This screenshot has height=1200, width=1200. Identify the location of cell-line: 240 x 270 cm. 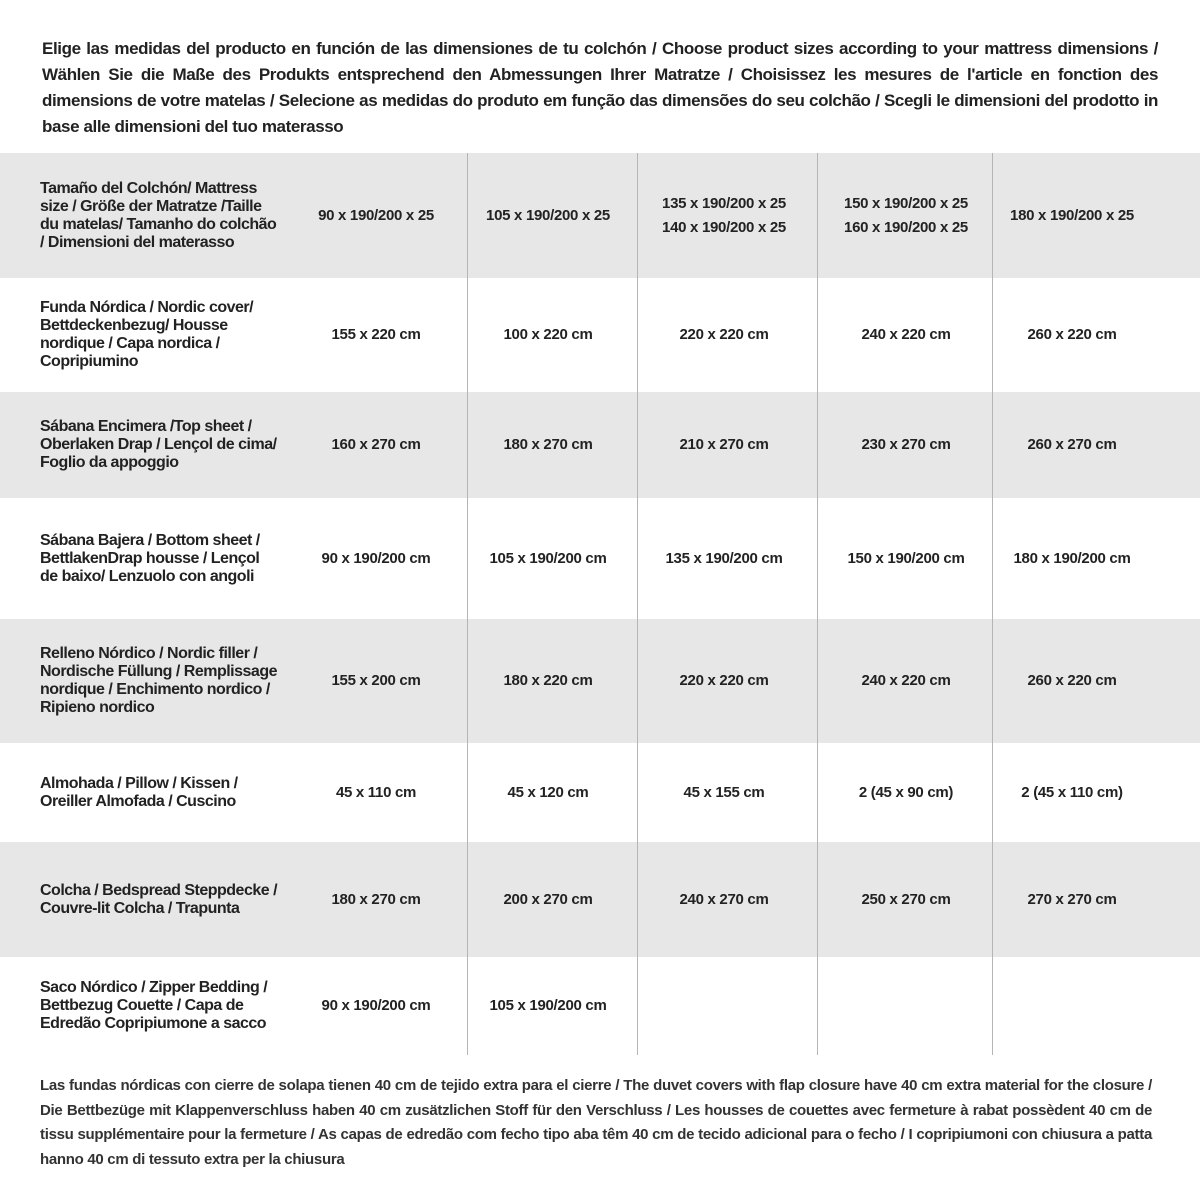
(724, 899).